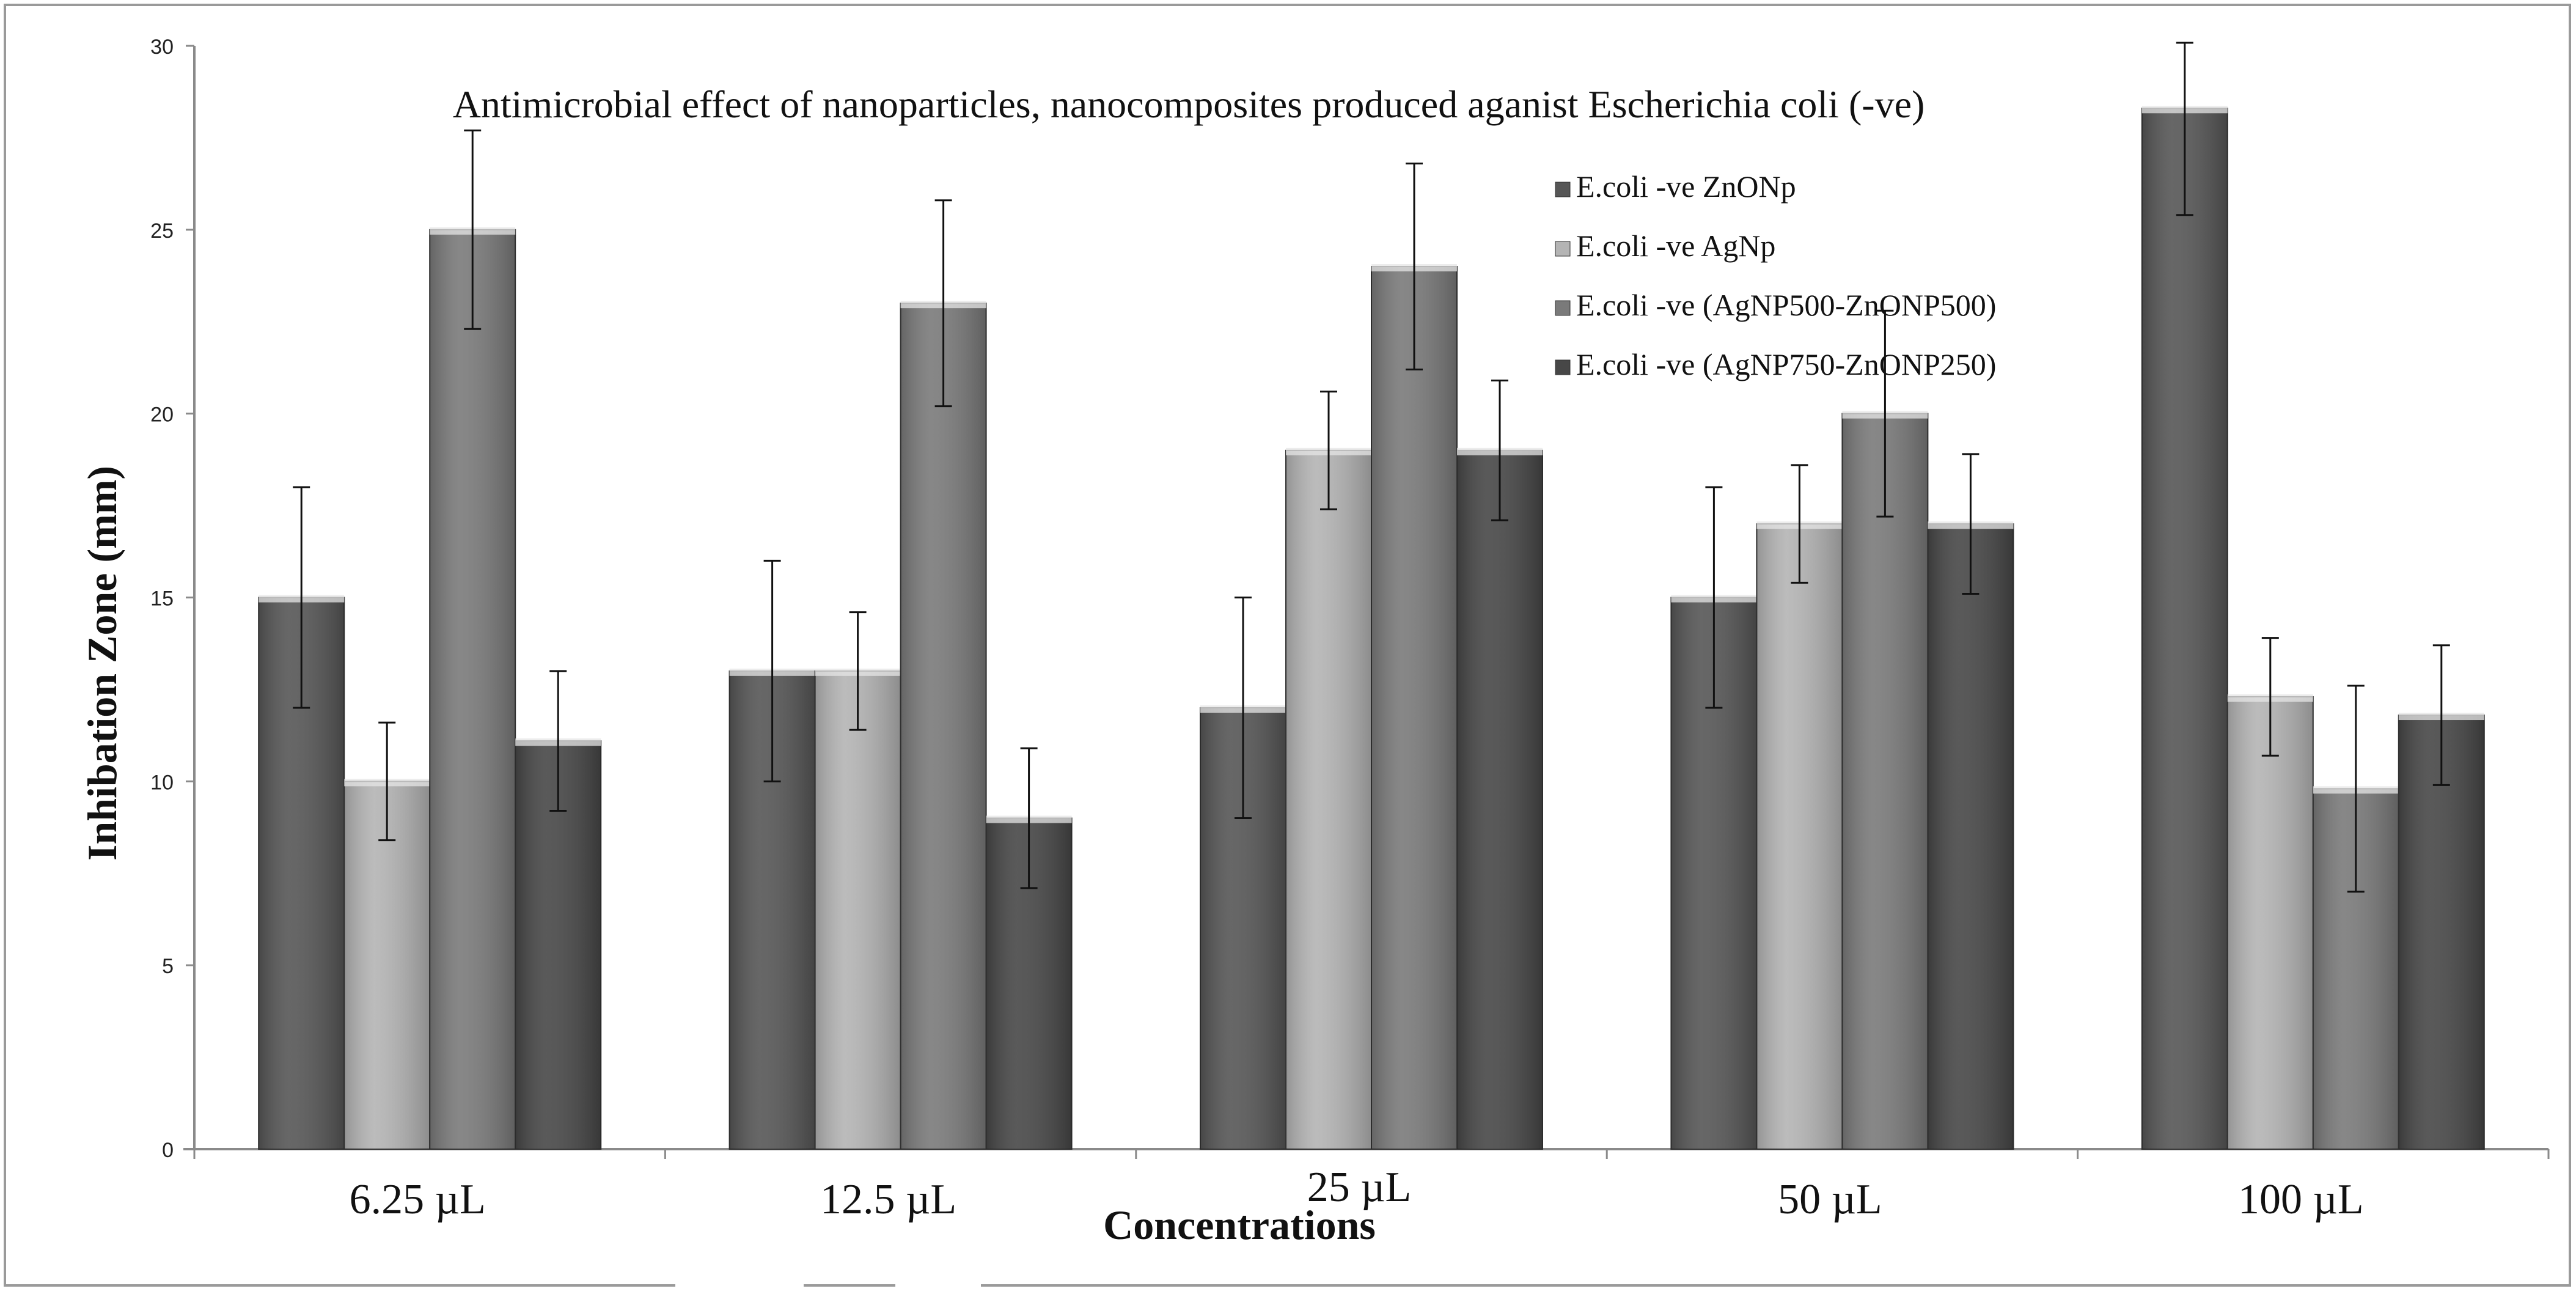  I want to click on x-axis-ticks, so click(1371, 1154).